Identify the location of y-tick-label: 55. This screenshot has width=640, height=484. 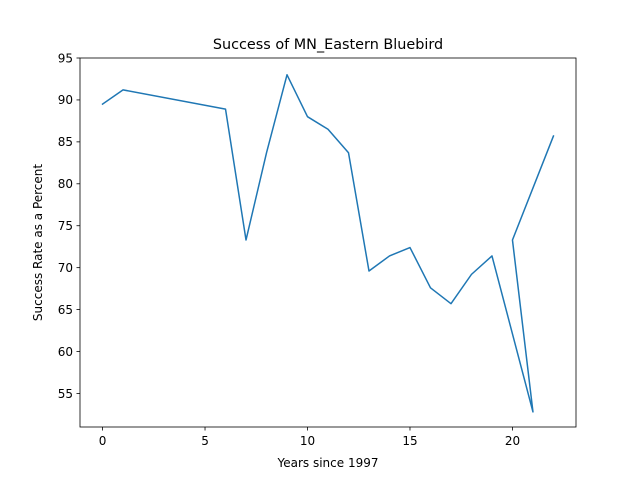
(65, 394).